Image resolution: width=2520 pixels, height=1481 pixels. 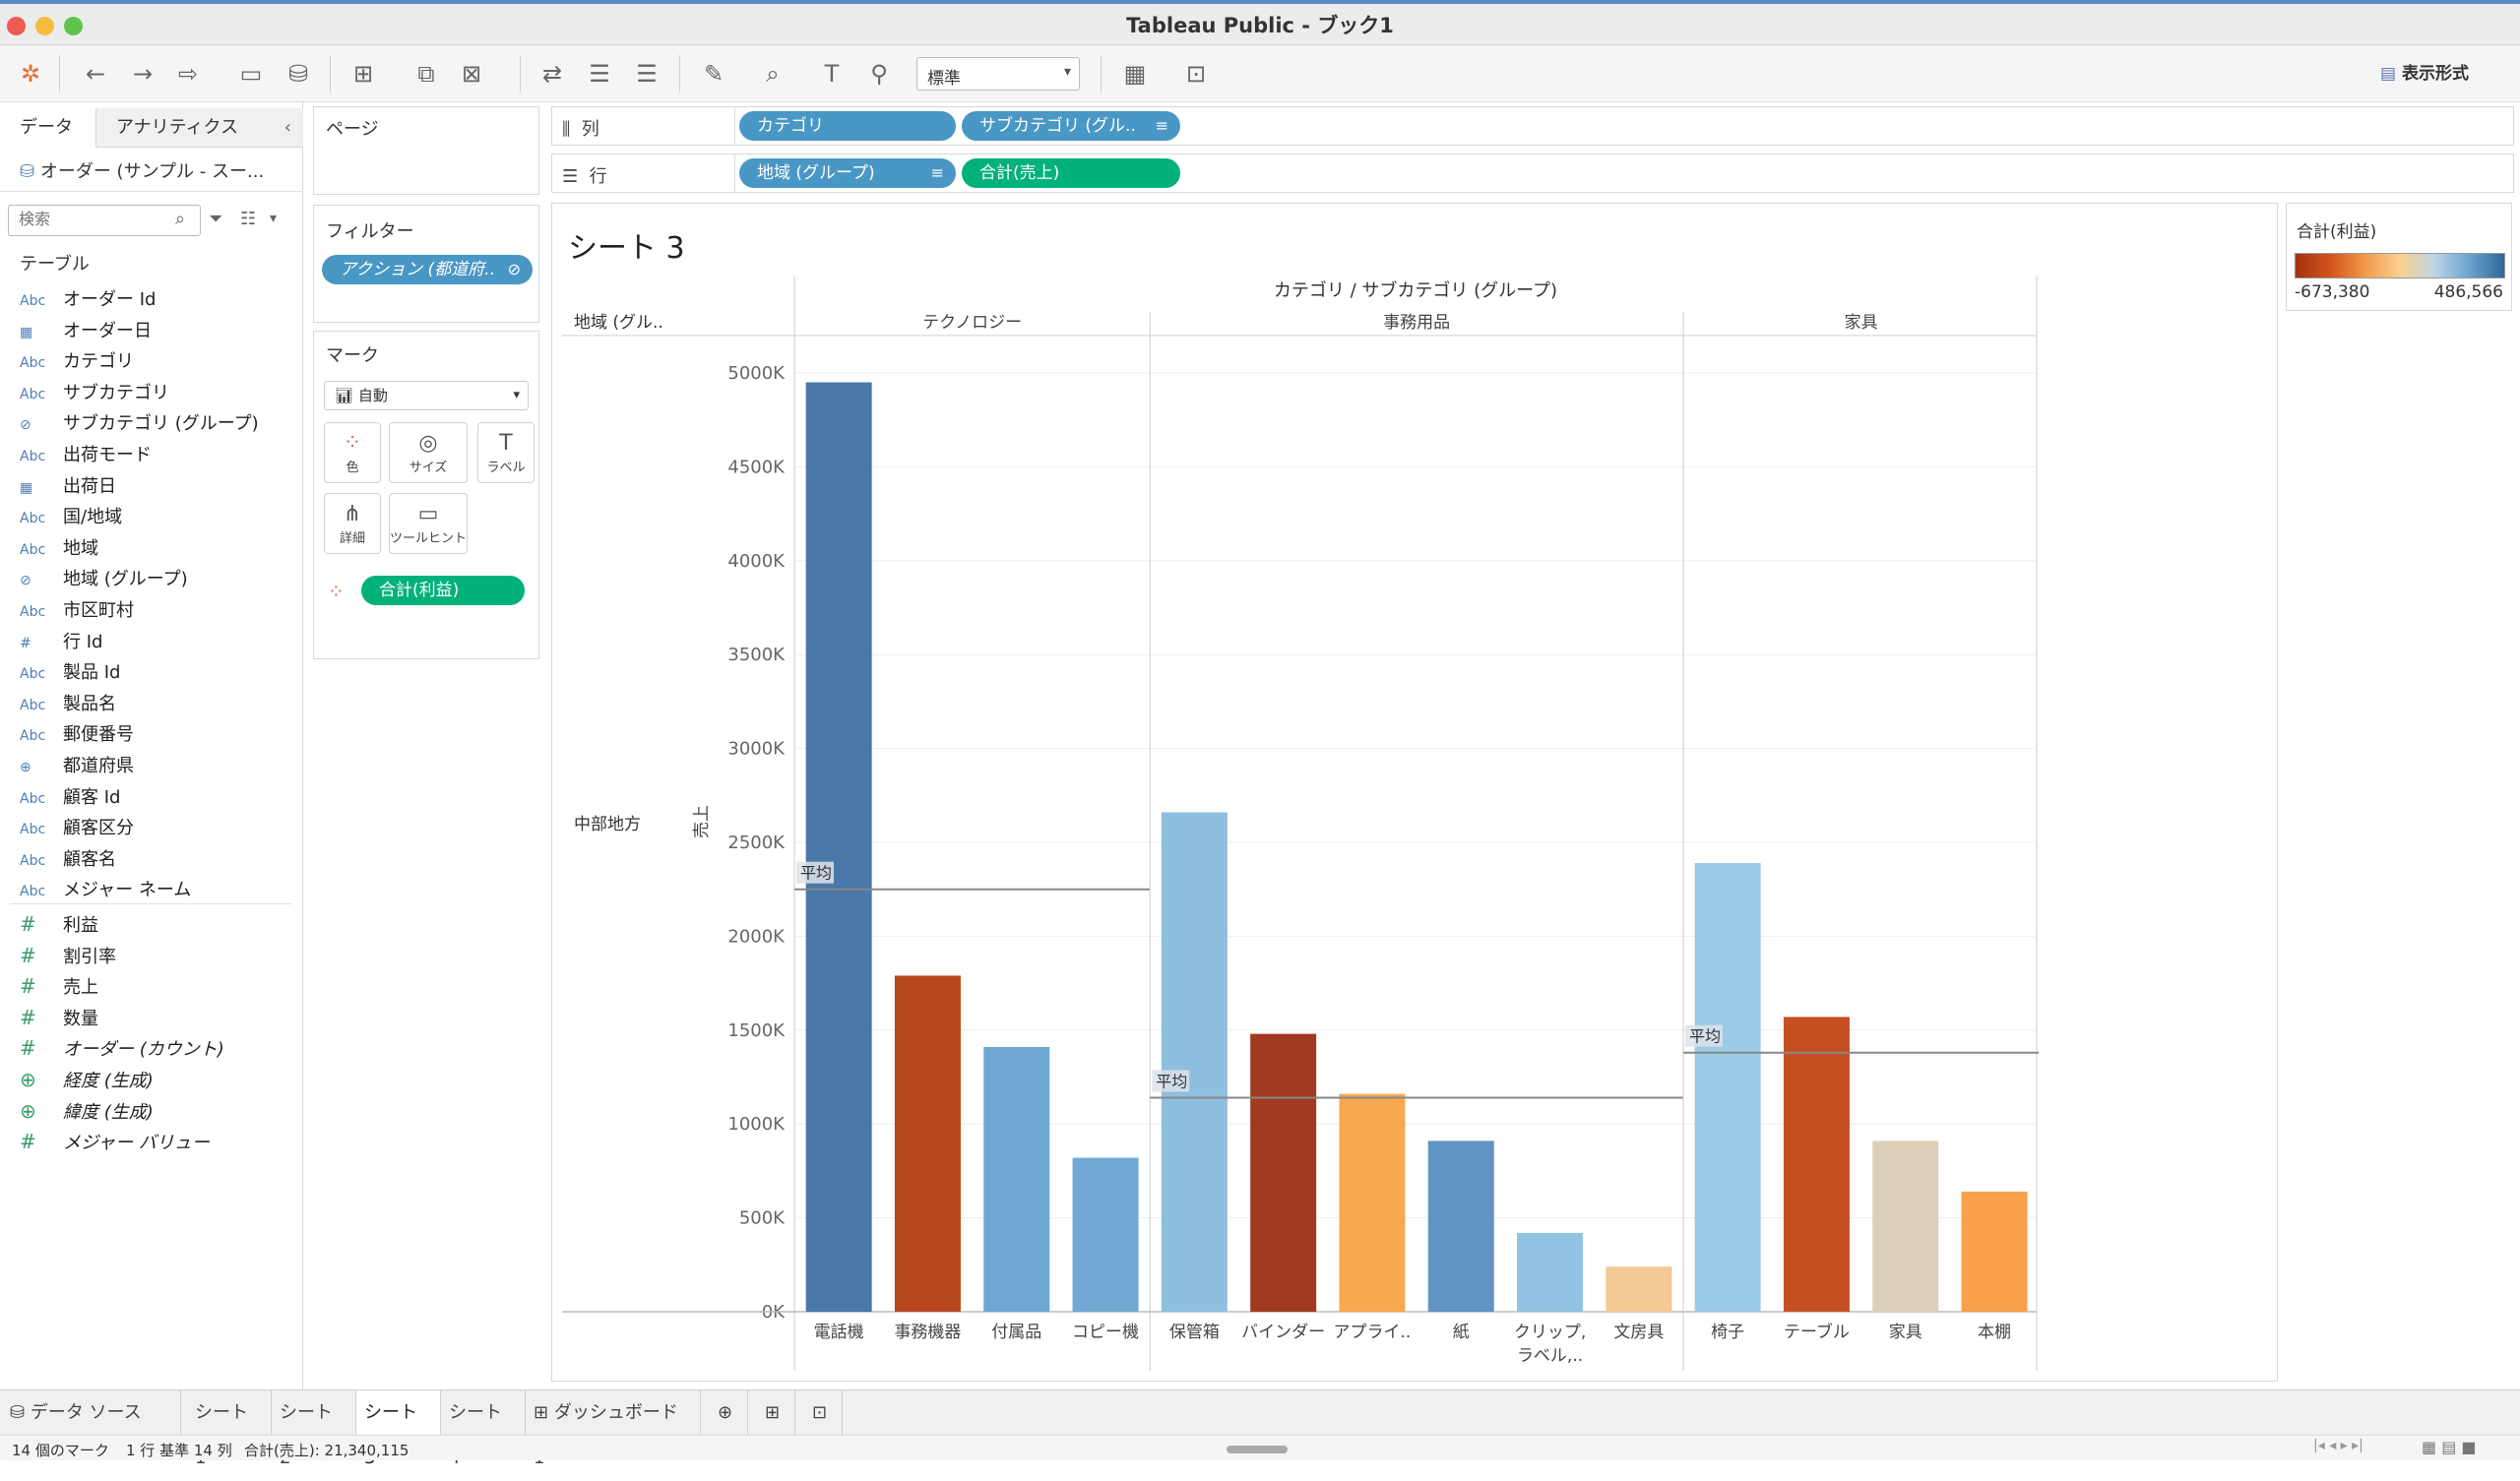 I want to click on tooltip-button: ▭ ツールヒント, so click(x=428, y=523).